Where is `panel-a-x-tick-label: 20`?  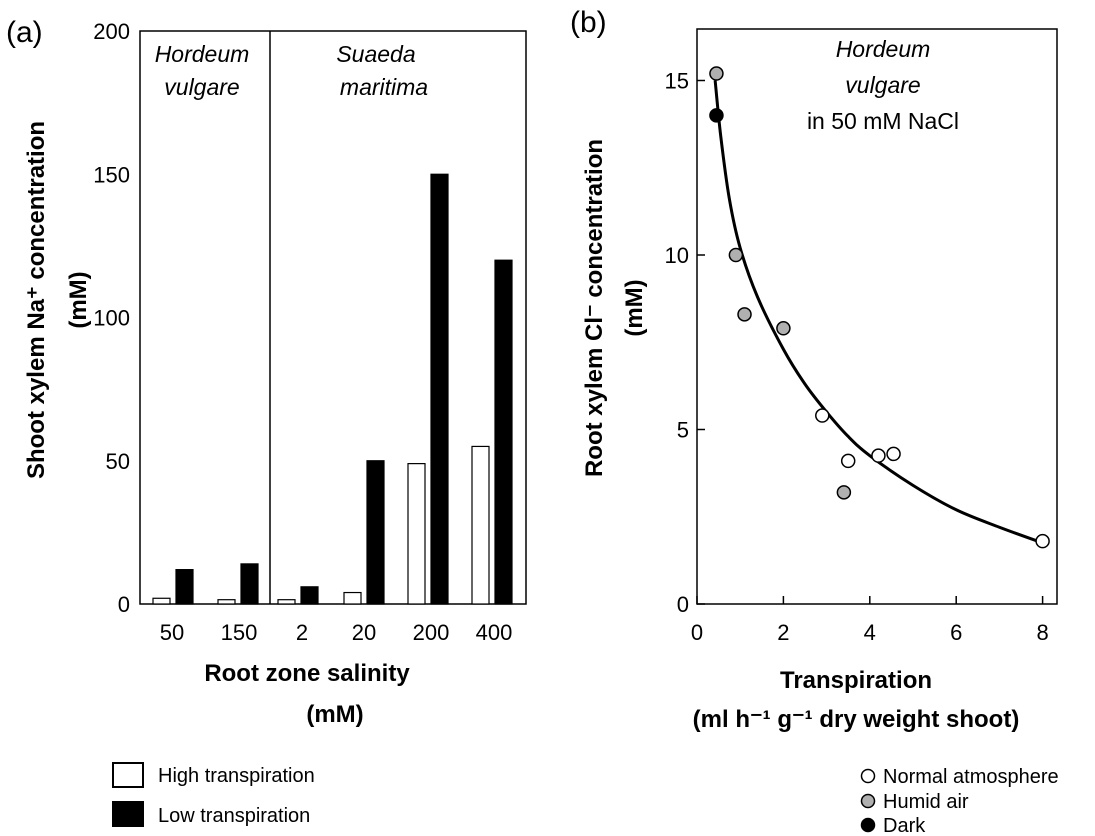 panel-a-x-tick-label: 20 is located at coordinates (364, 632).